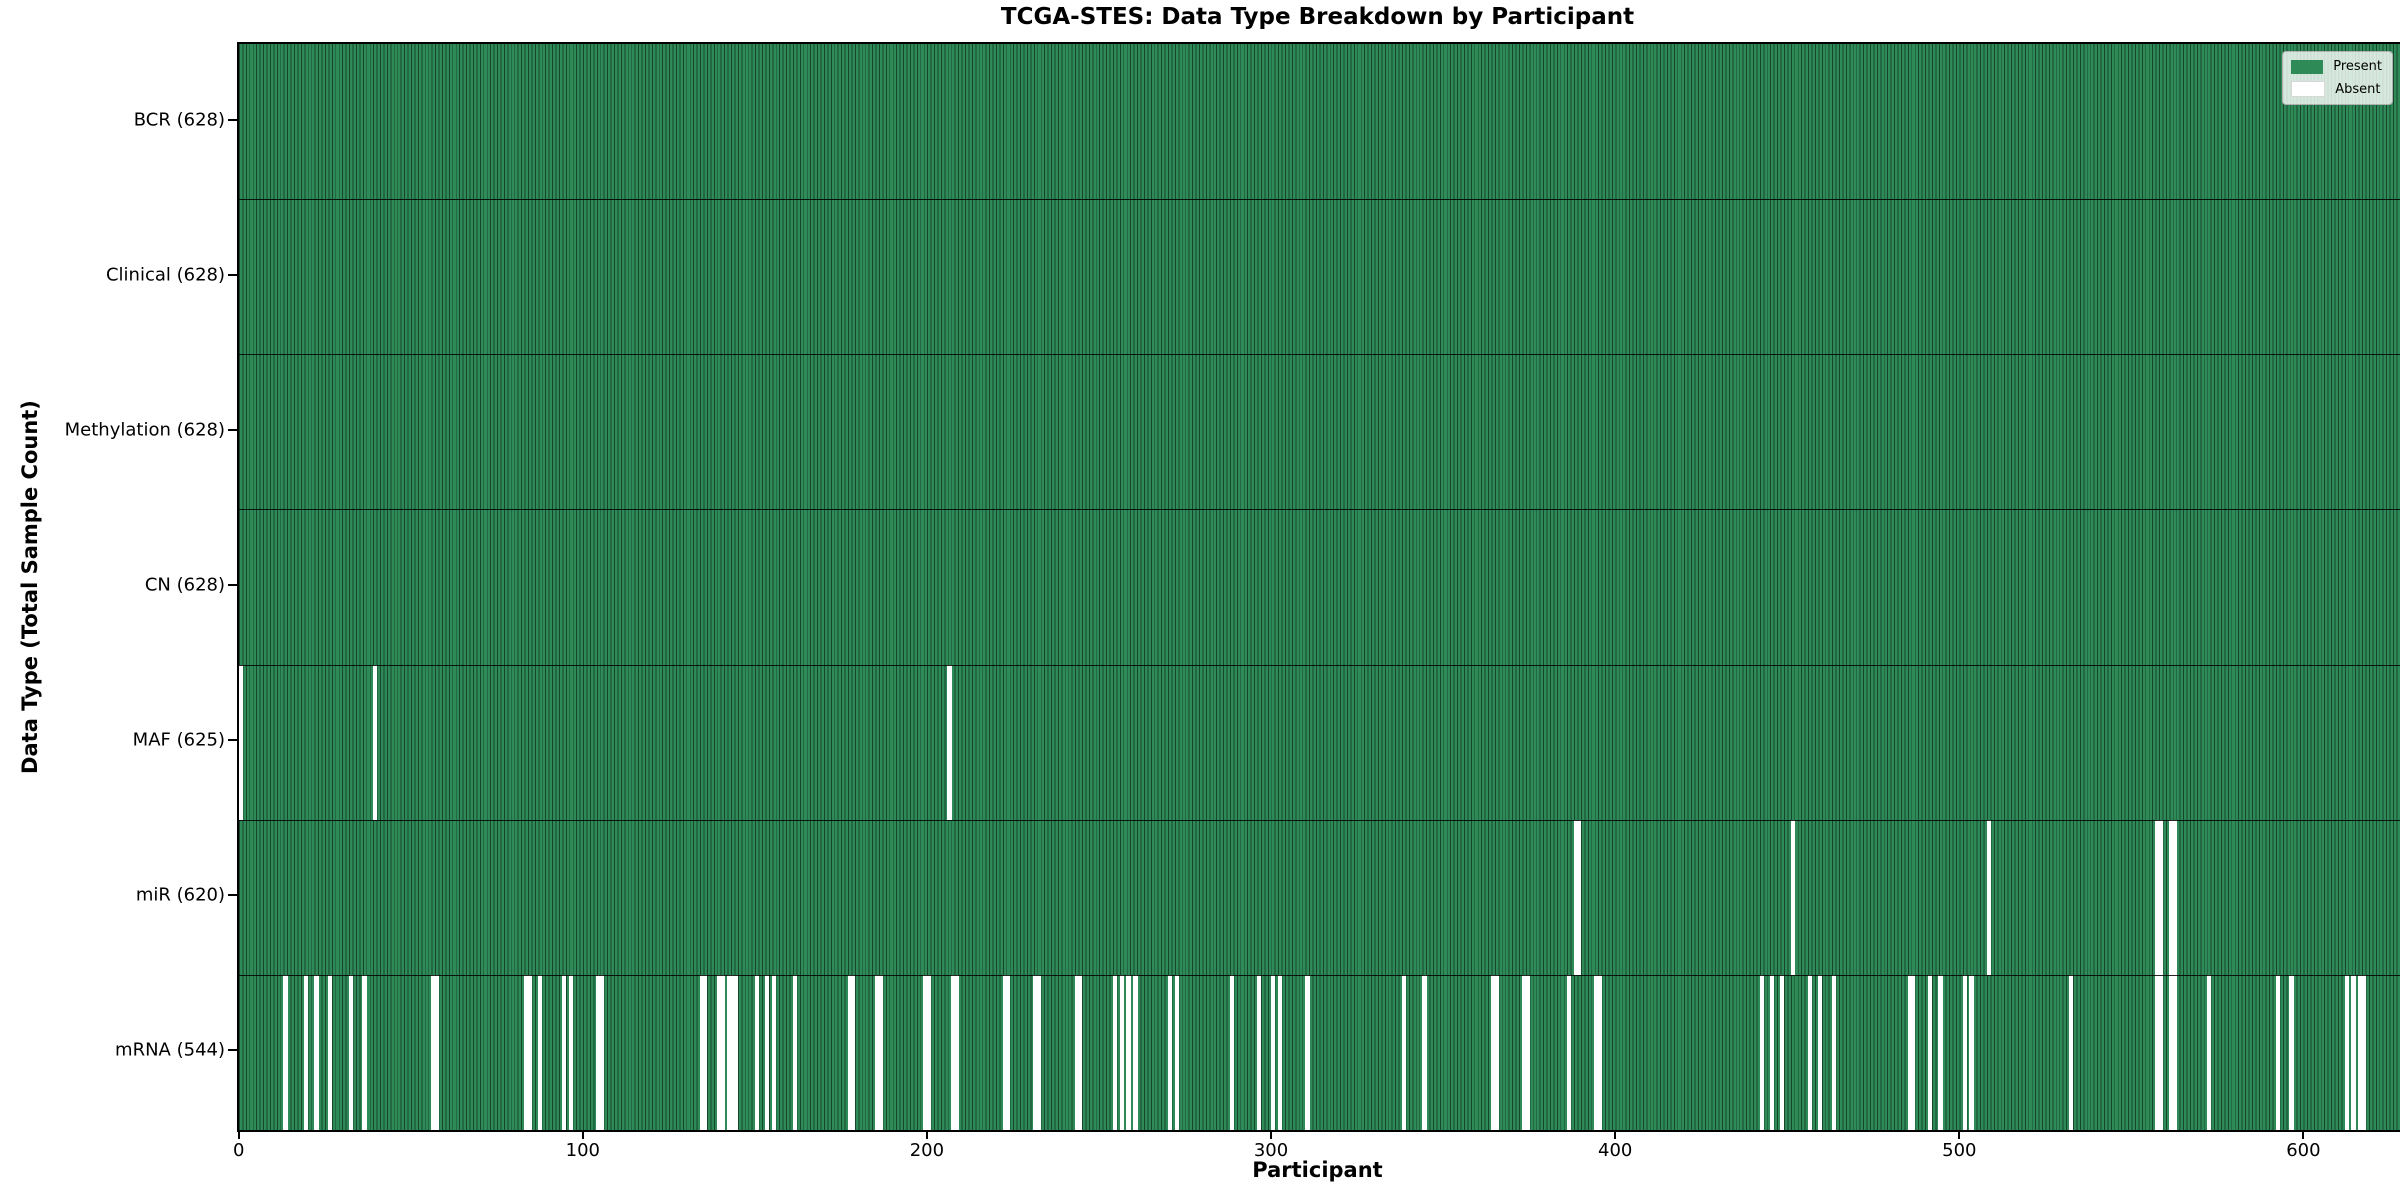  What do you see at coordinates (1319, 742) in the screenshot?
I see `row-band-MAF` at bounding box center [1319, 742].